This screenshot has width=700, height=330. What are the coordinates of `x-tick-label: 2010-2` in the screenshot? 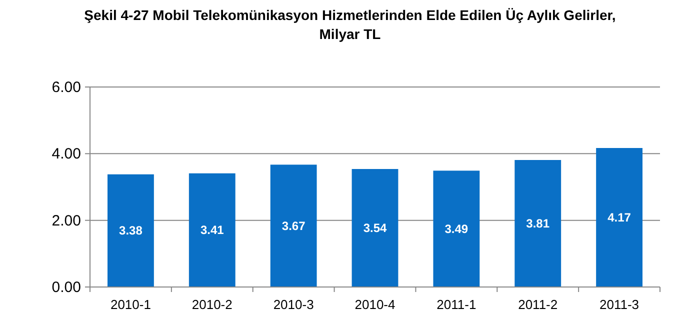 It's located at (212, 304).